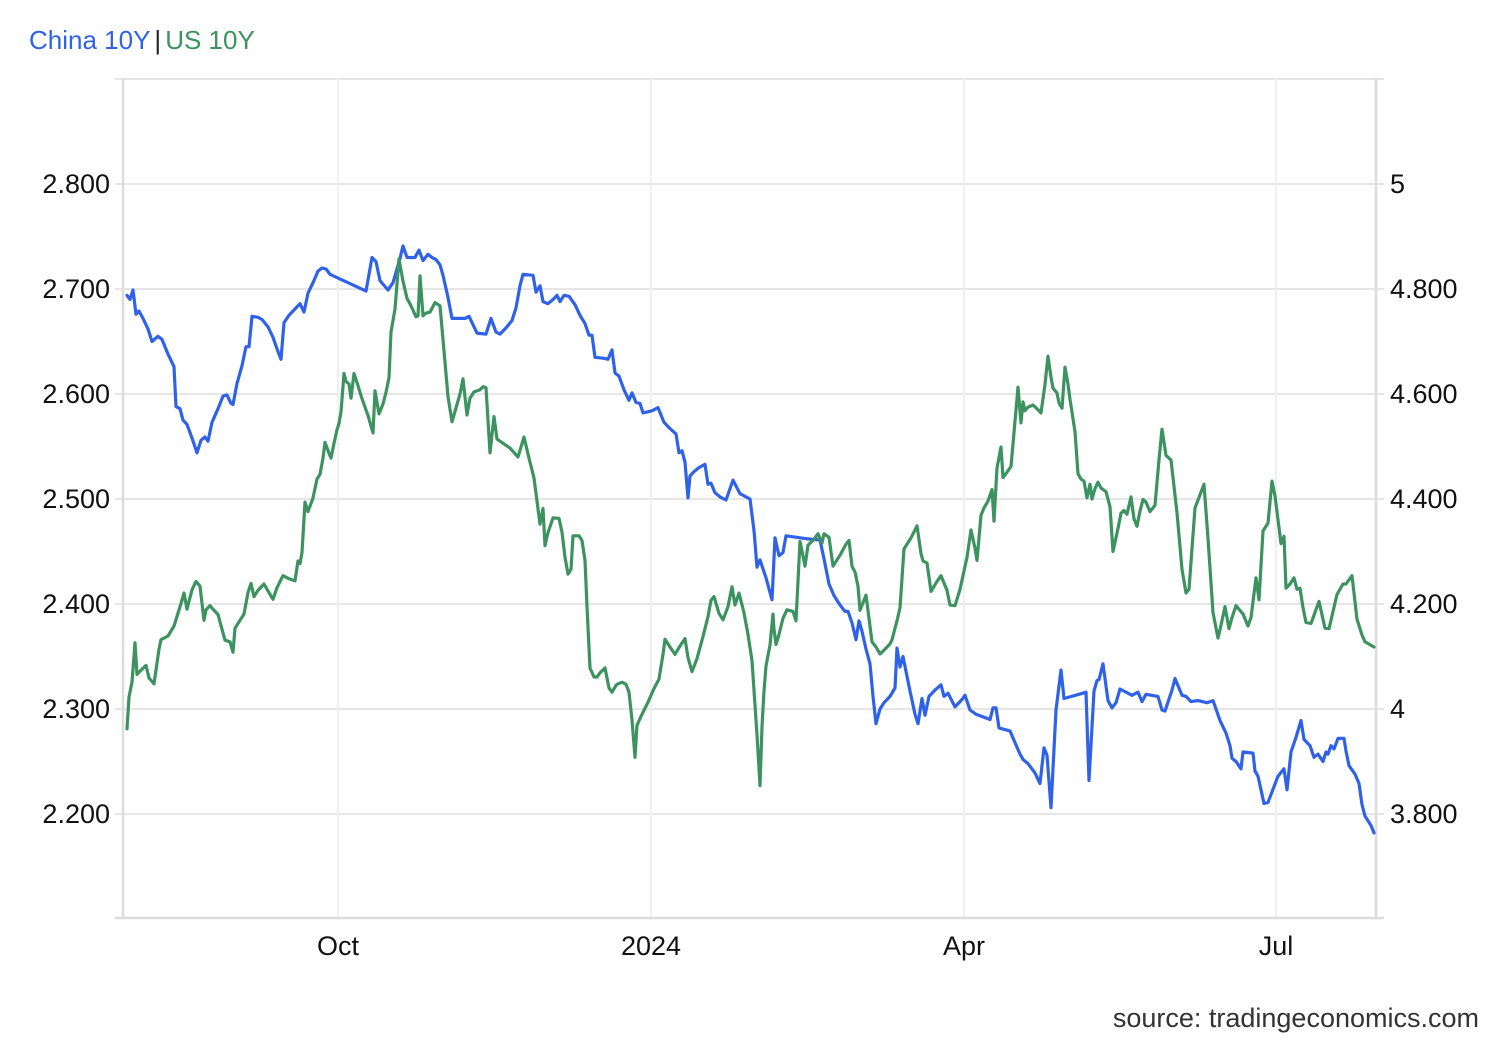 The height and width of the screenshot is (1040, 1500). I want to click on right-y-tick-label: 4.600, so click(1424, 394).